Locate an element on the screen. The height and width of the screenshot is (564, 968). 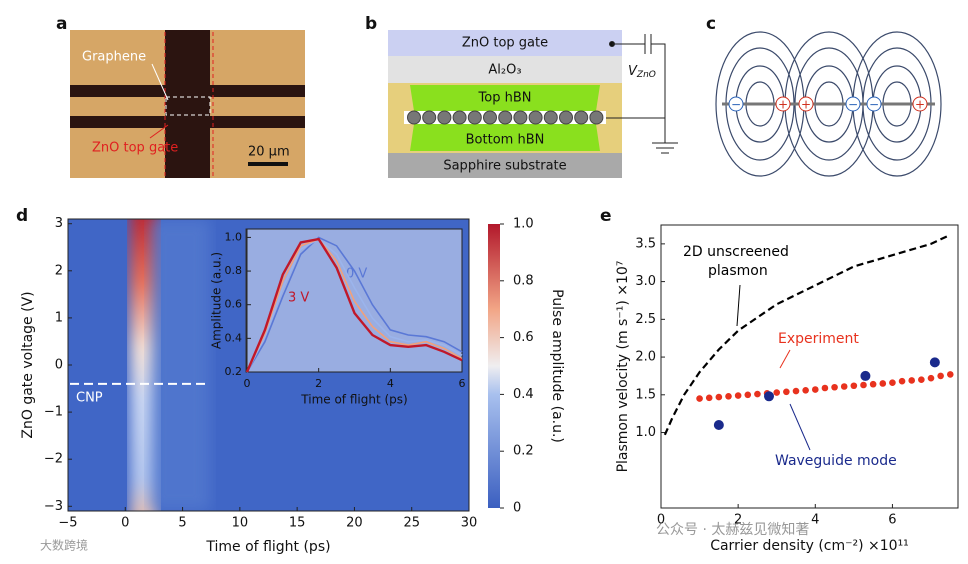
charge-sign: + is located at coordinates (806, 105).